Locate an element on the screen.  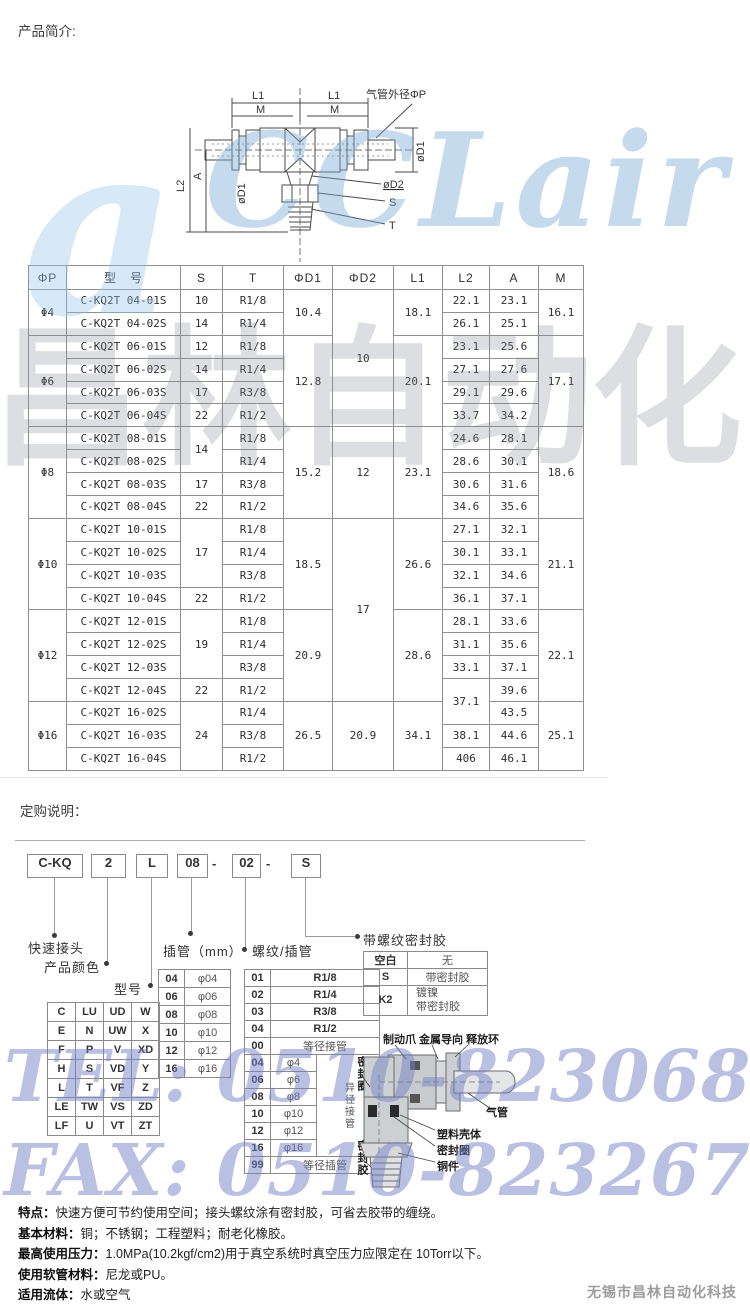
table-cell: R3/8 is located at coordinates (253, 484).